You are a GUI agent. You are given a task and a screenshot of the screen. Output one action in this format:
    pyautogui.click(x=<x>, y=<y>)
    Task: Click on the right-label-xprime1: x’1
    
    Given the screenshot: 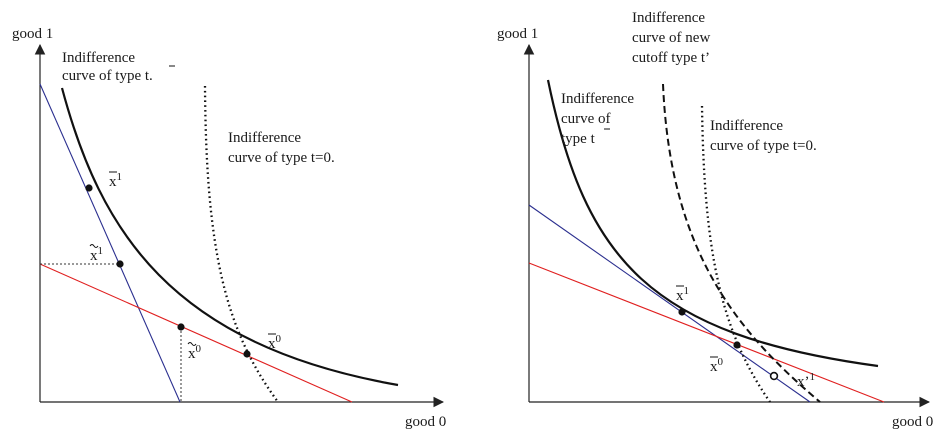 What is the action you would take?
    pyautogui.click(x=806, y=380)
    